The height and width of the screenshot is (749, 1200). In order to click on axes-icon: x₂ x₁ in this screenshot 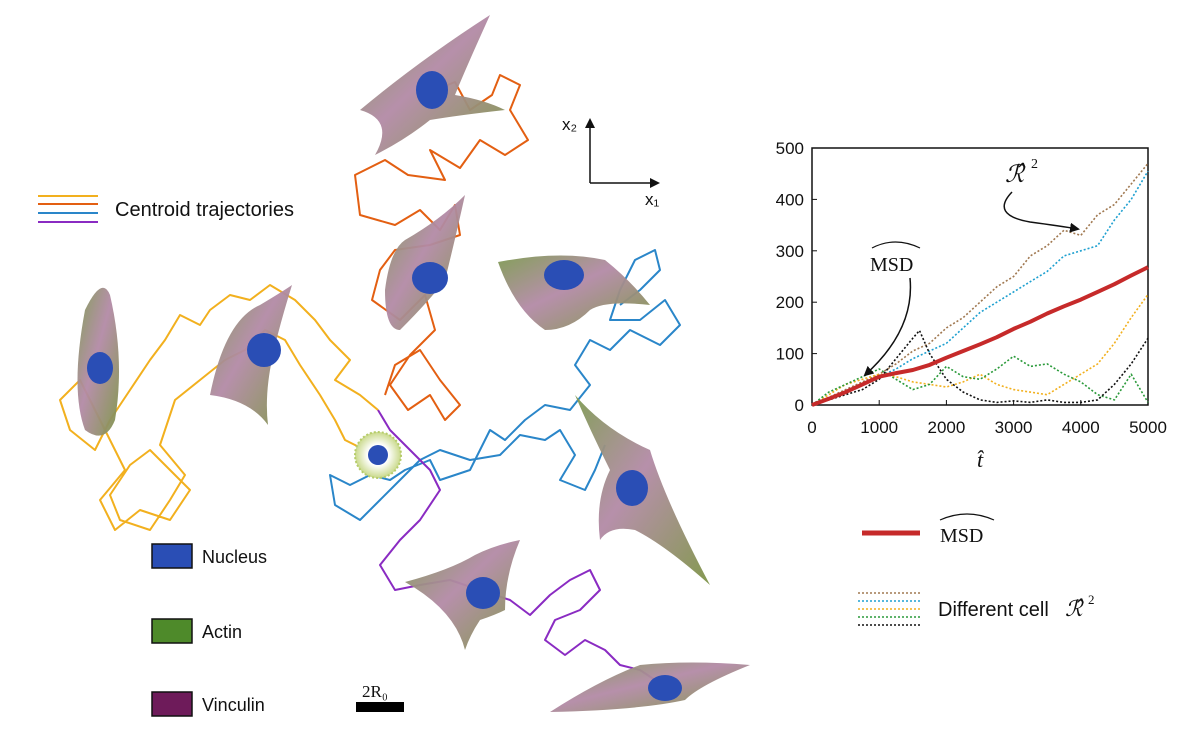, I will do `click(611, 162)`.